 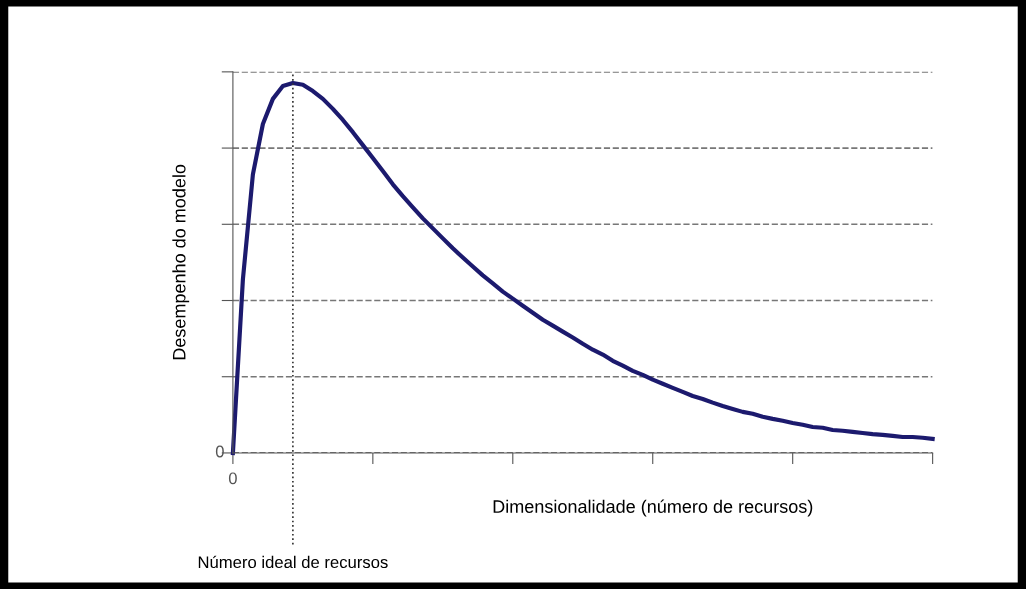 I want to click on text: Número ideal de recursos, so click(x=293, y=562).